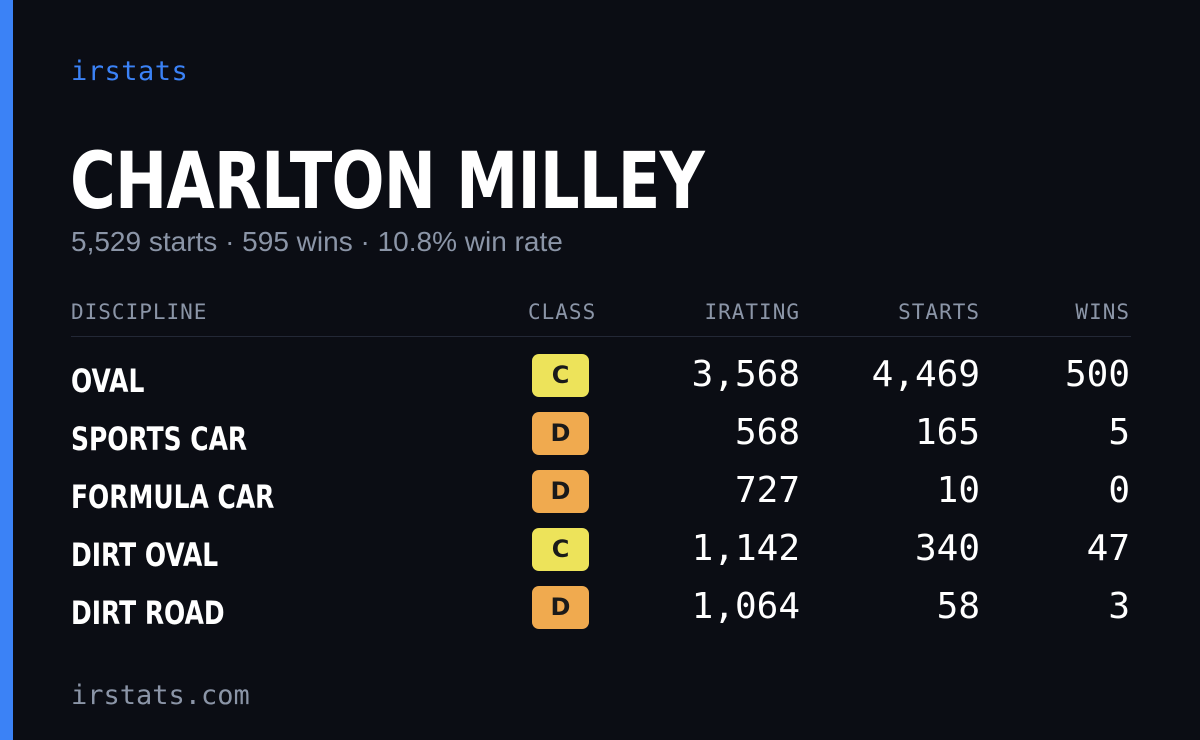  Describe the element at coordinates (601, 441) in the screenshot. I see `table-row: SPORTS CAR D 568 165 5` at that location.